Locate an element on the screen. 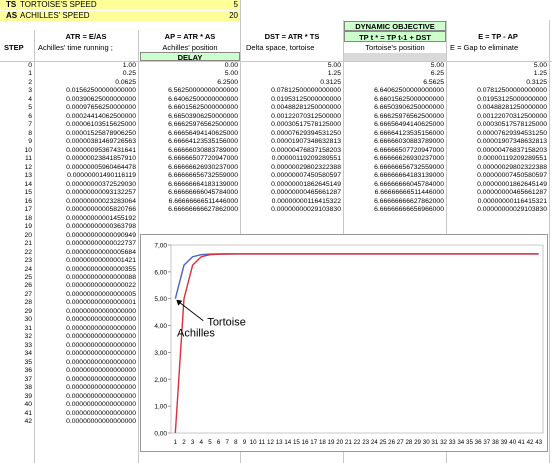  table-cell-dst: 5.00 is located at coordinates (334, 65).